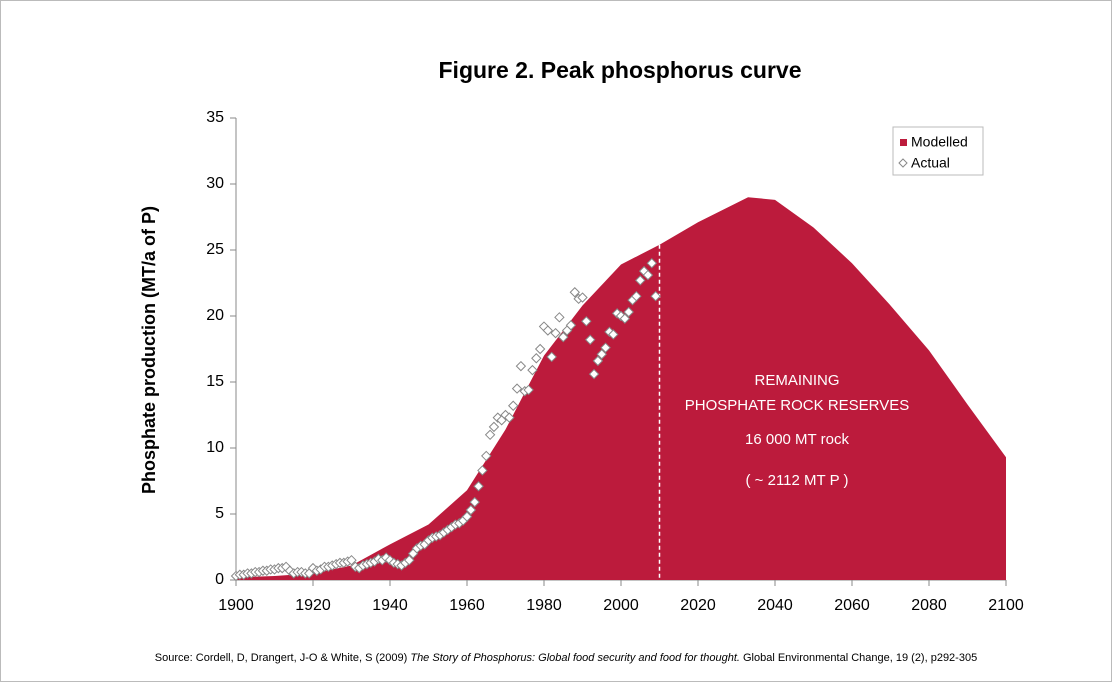 The image size is (1112, 682). I want to click on y-tick-label: 10, so click(215, 447).